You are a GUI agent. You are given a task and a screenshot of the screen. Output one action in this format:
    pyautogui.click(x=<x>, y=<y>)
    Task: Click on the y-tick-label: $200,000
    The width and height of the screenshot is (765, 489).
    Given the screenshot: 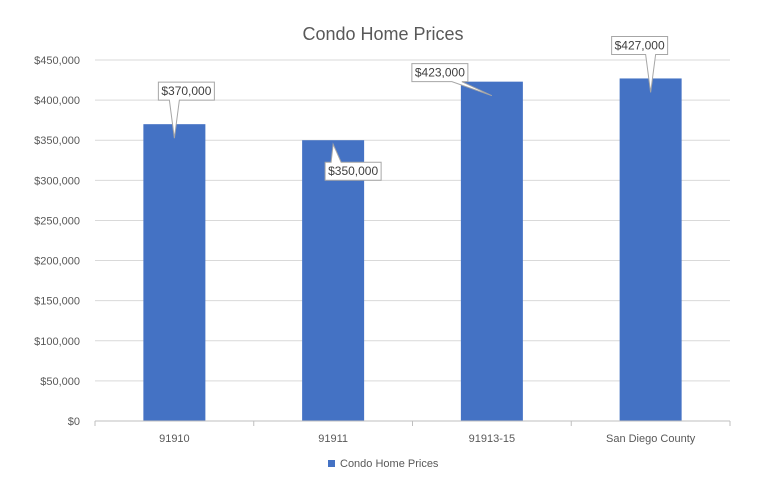 What is the action you would take?
    pyautogui.click(x=57, y=262)
    